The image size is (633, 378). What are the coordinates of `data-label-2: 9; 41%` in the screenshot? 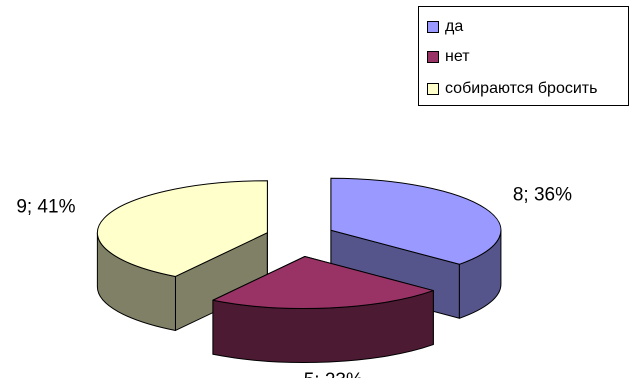 It's located at (45, 206).